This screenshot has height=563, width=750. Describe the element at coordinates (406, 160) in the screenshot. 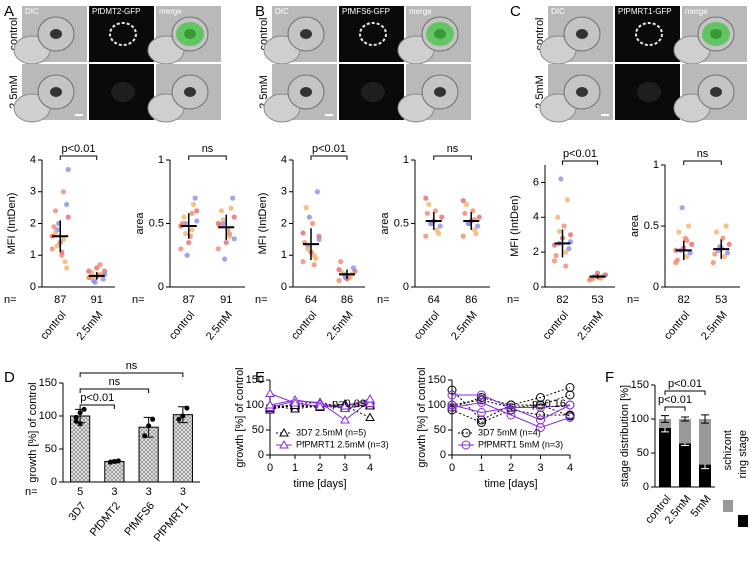

I see `y-tick-label: 1` at that location.